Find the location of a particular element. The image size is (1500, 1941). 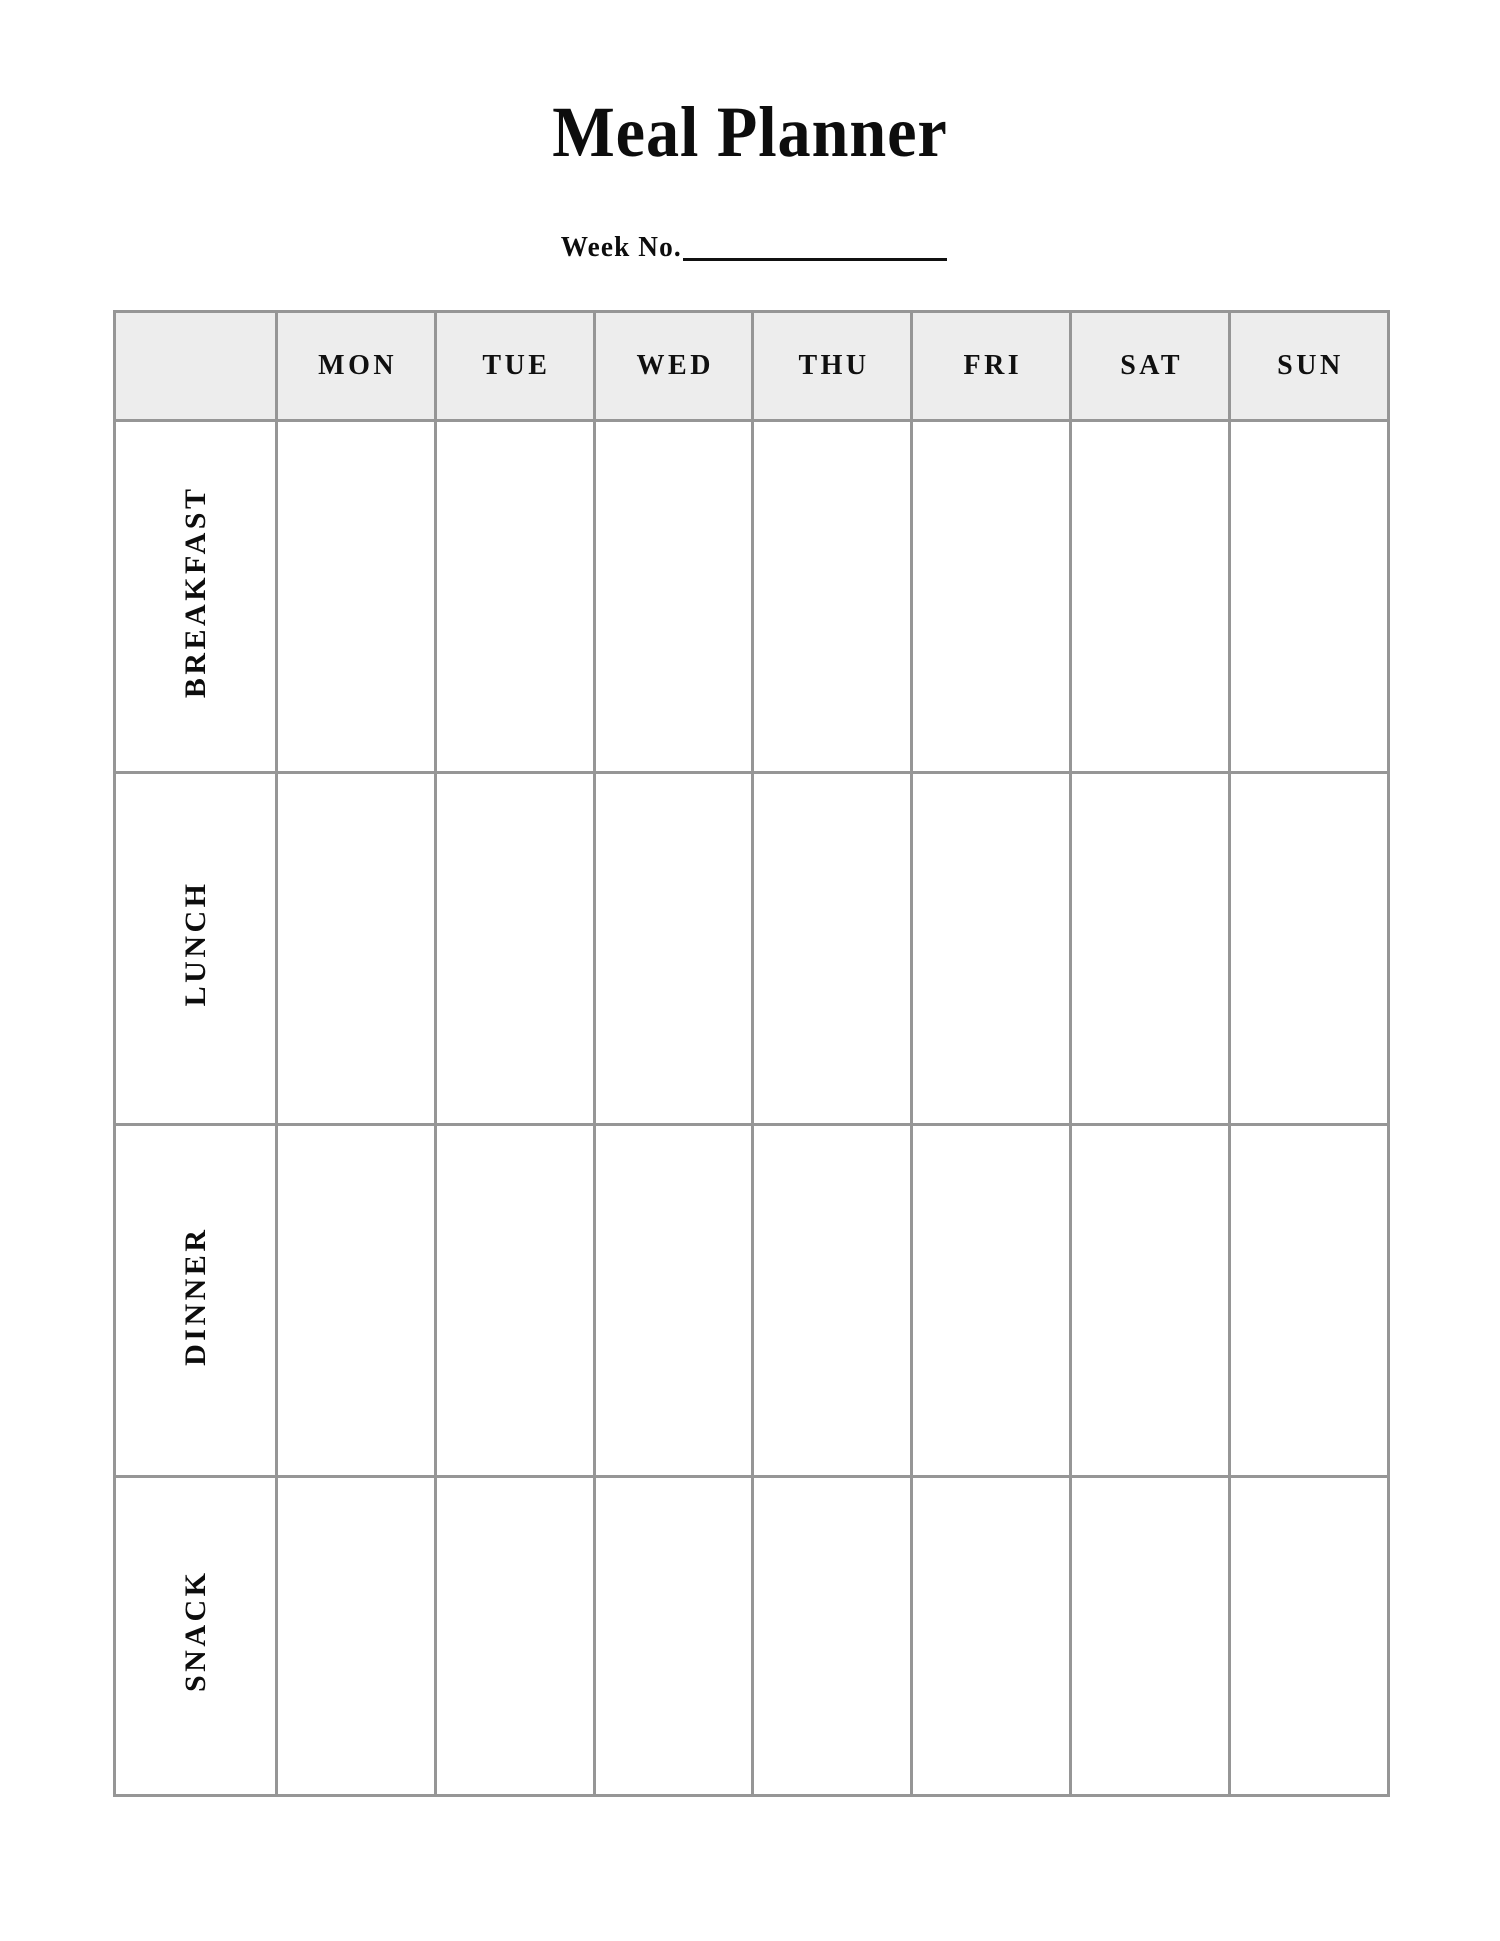

day-label-thu: THU is located at coordinates (834, 365).